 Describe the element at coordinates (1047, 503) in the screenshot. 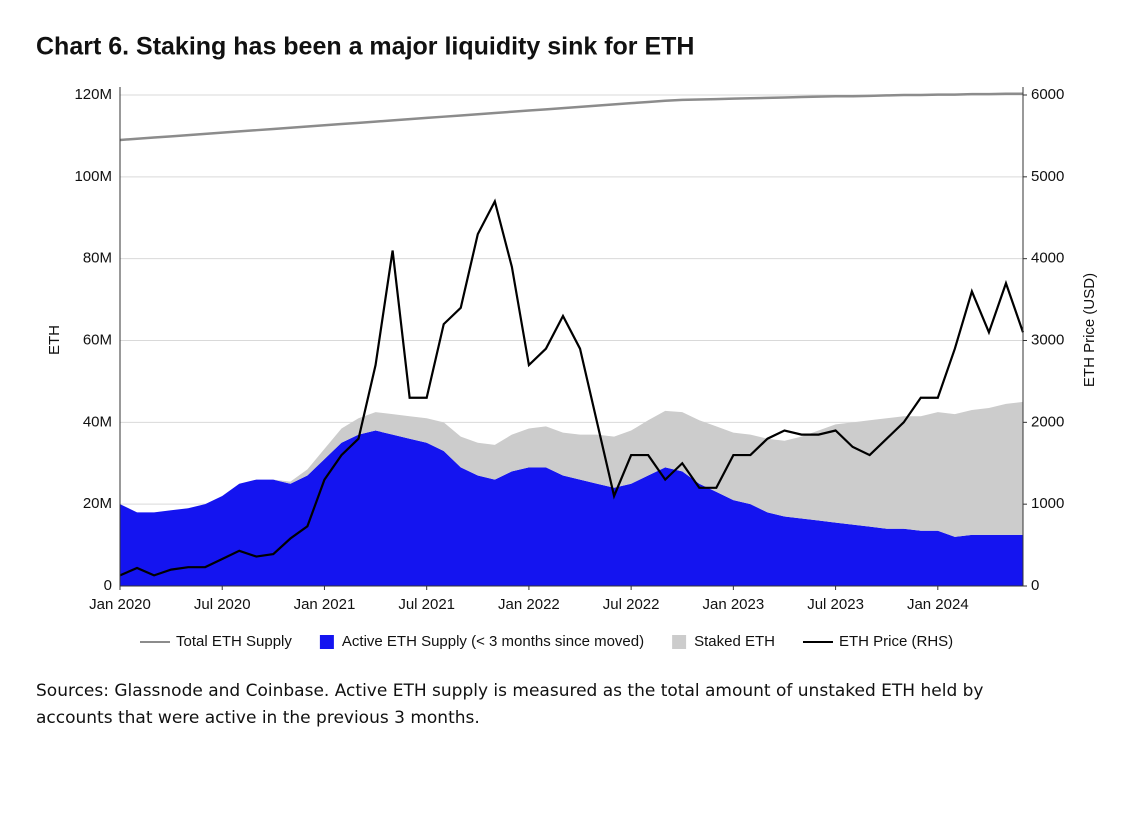

I see `y2-tick-label: 1000` at that location.